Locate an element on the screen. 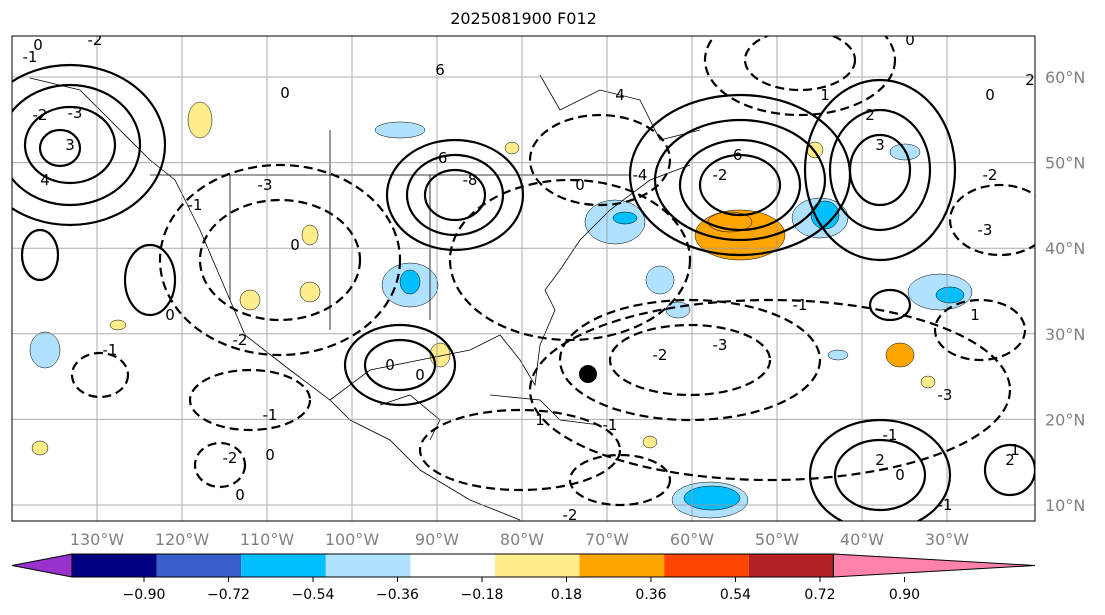 The height and width of the screenshot is (615, 1105). longitude-label: 100°W is located at coordinates (352, 539).